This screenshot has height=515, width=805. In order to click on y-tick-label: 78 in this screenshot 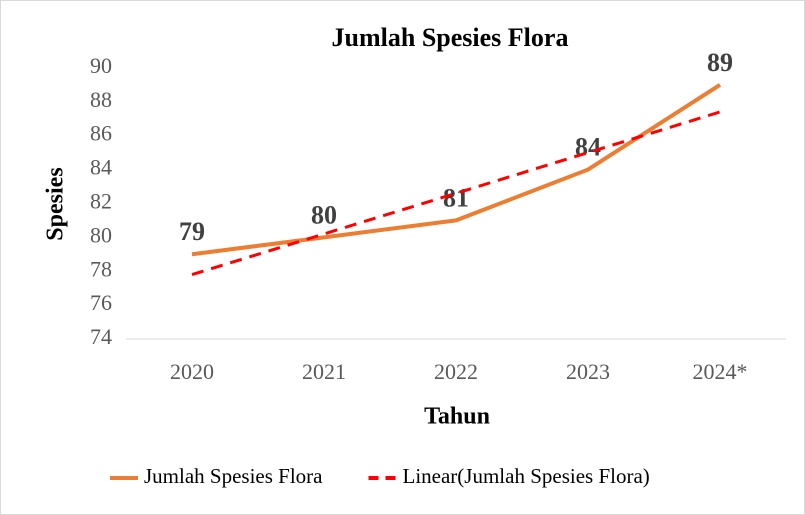, I will do `click(101, 268)`.